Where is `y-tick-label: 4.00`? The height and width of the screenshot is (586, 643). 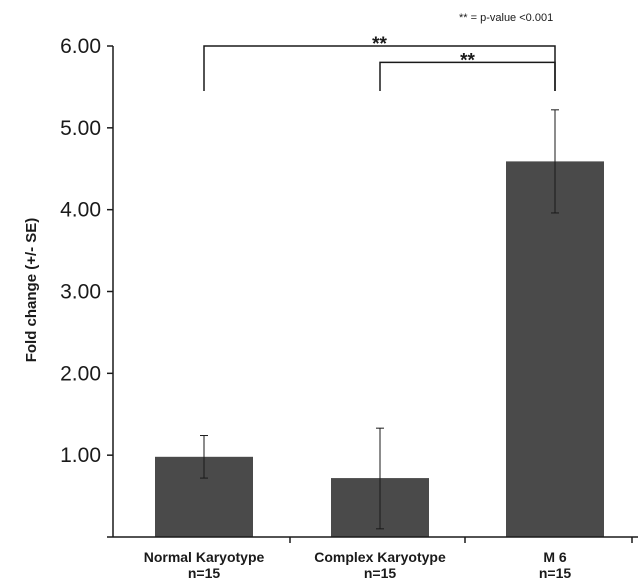
y-tick-label: 4.00 is located at coordinates (80, 210).